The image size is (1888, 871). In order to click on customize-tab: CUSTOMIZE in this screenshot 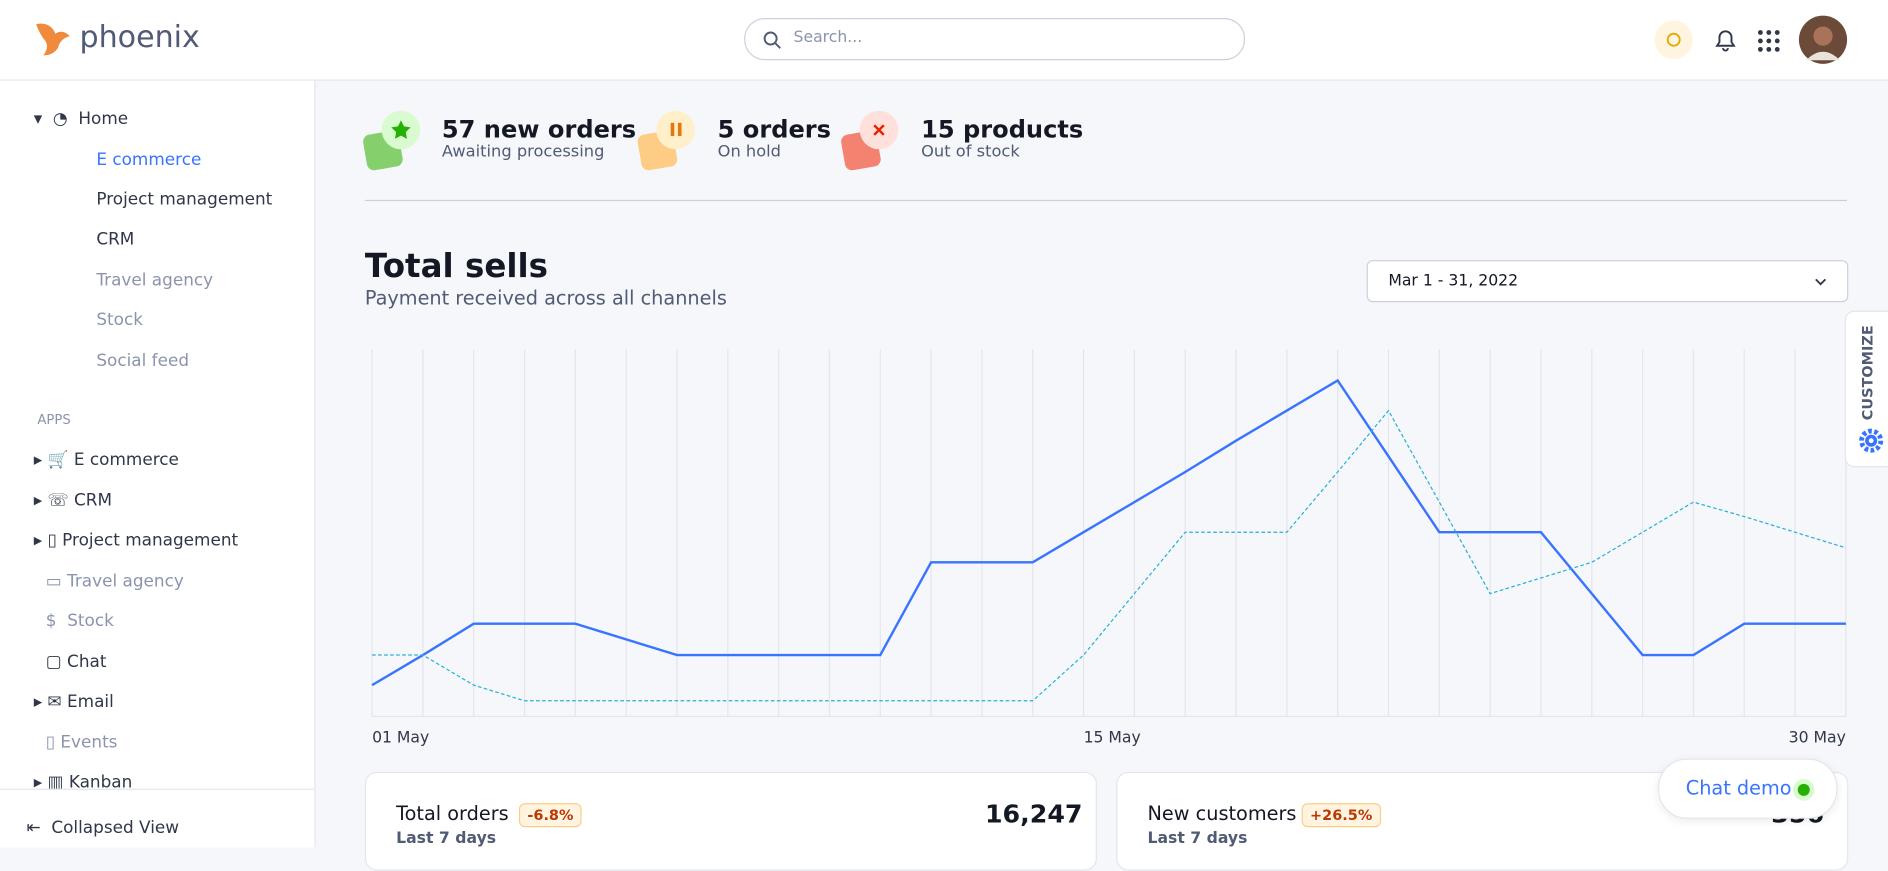, I will do `click(1866, 389)`.